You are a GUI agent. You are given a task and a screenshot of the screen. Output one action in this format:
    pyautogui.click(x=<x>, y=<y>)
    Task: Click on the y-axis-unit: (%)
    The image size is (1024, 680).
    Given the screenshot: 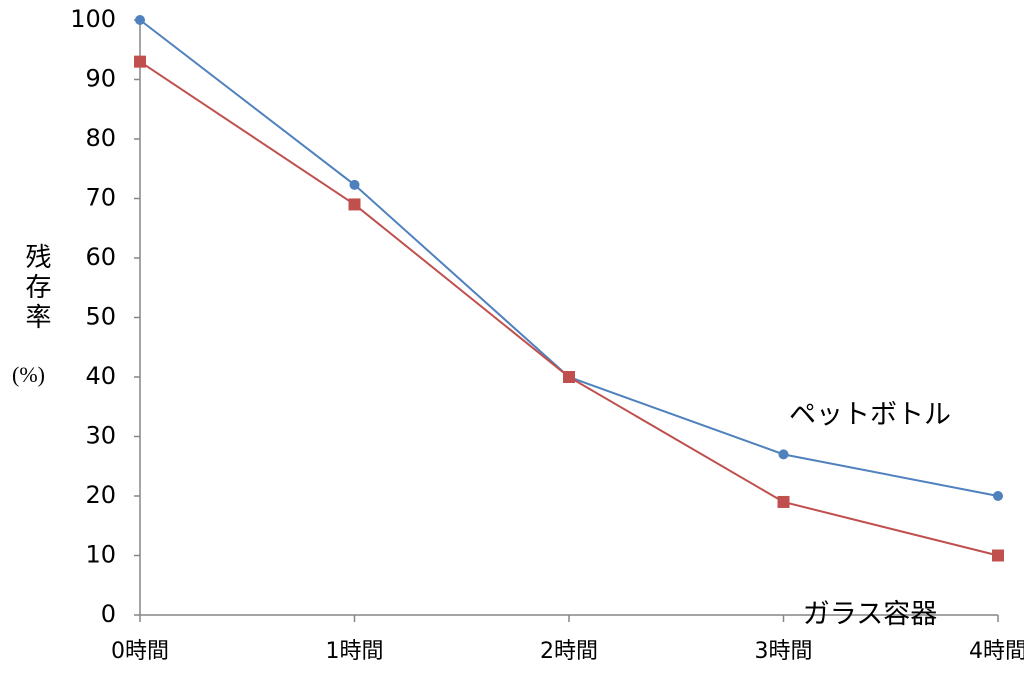 What is the action you would take?
    pyautogui.click(x=28, y=374)
    